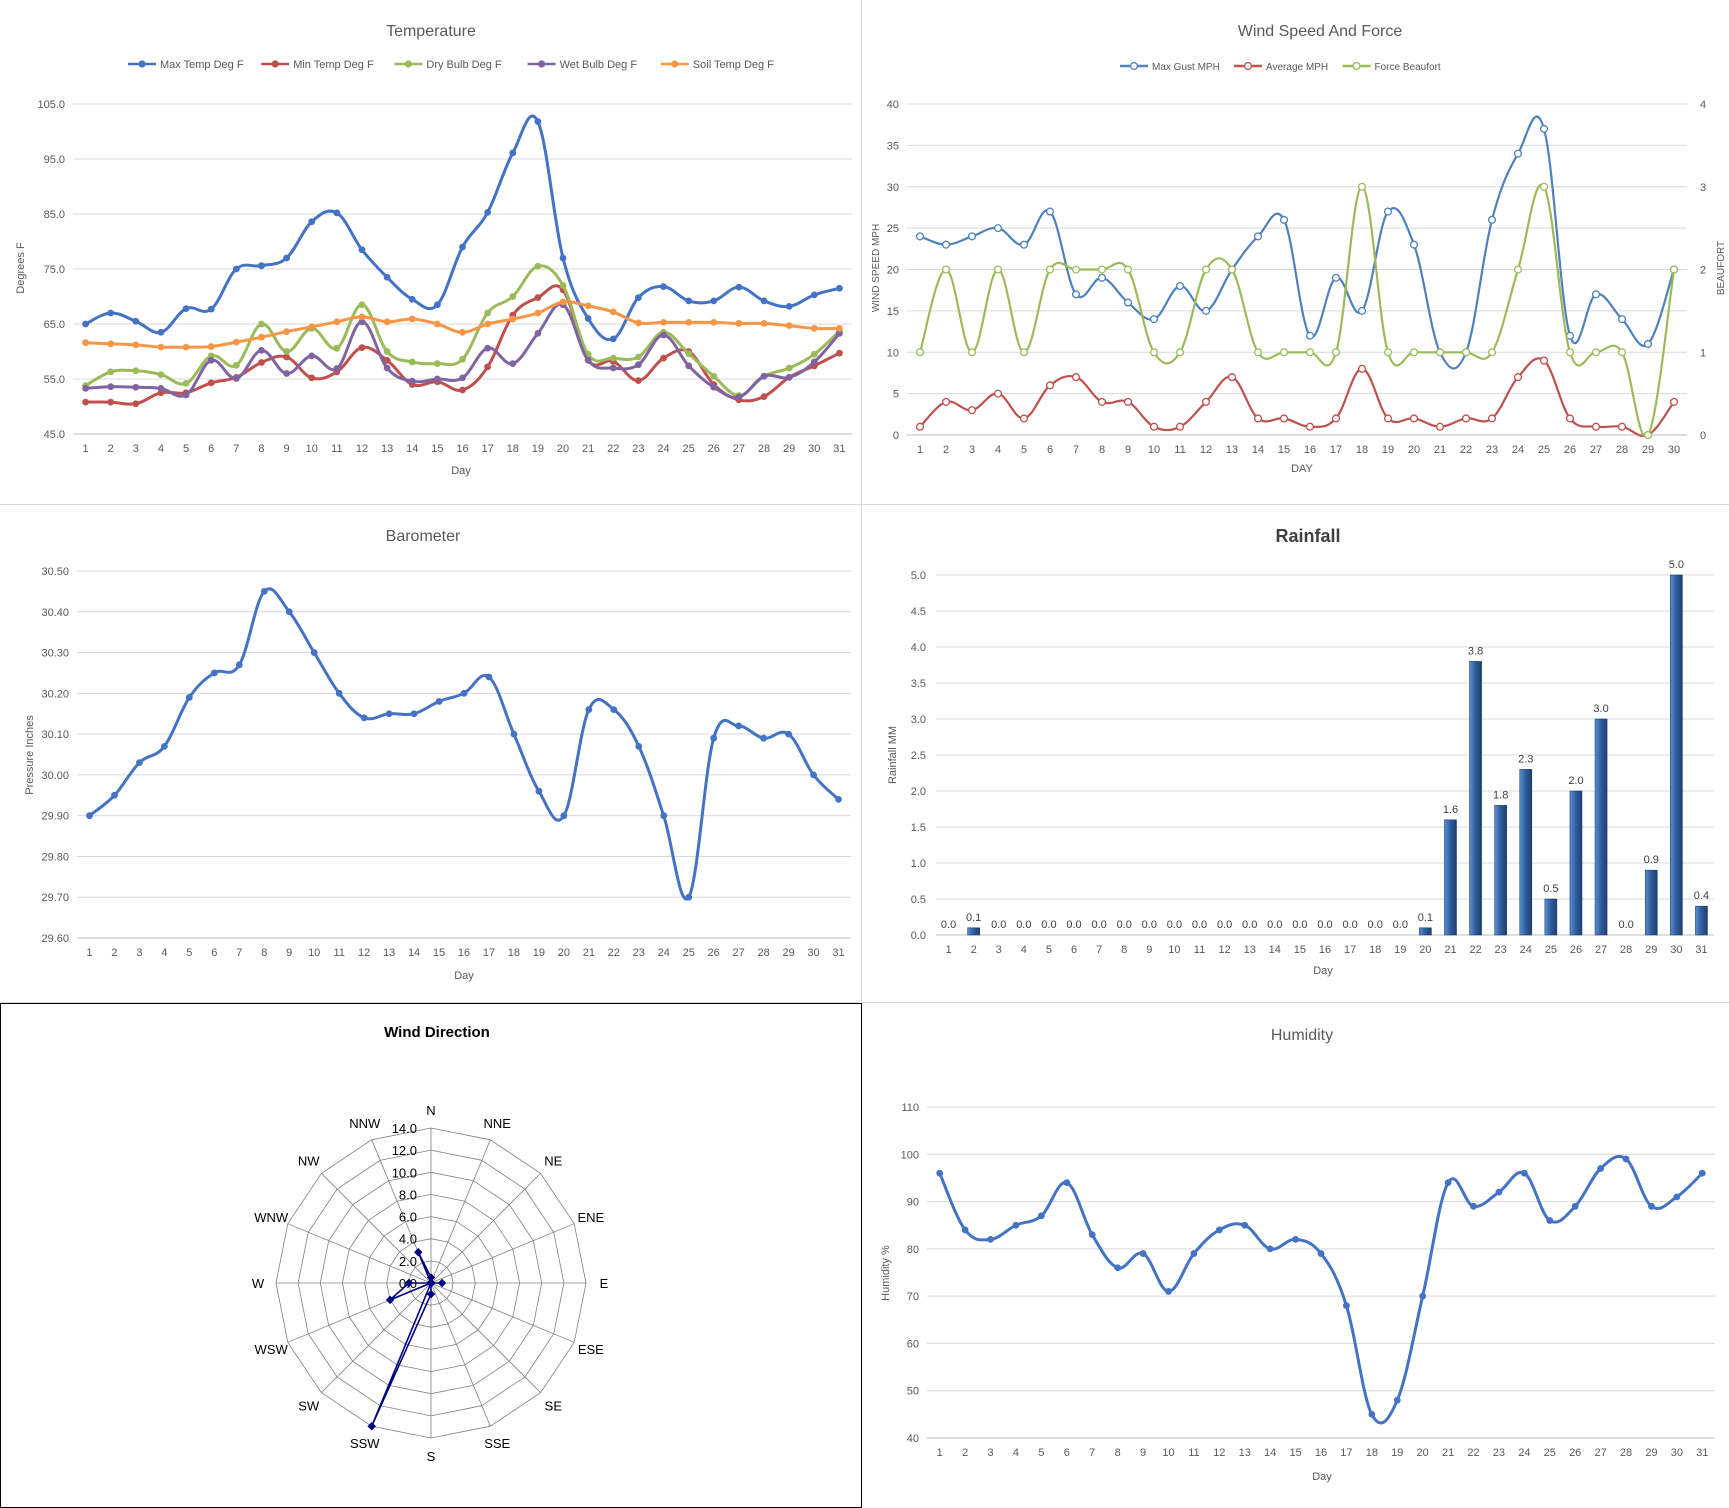  Describe the element at coordinates (54, 435) in the screenshot. I see `temp-y-tick-label: 45.0` at that location.